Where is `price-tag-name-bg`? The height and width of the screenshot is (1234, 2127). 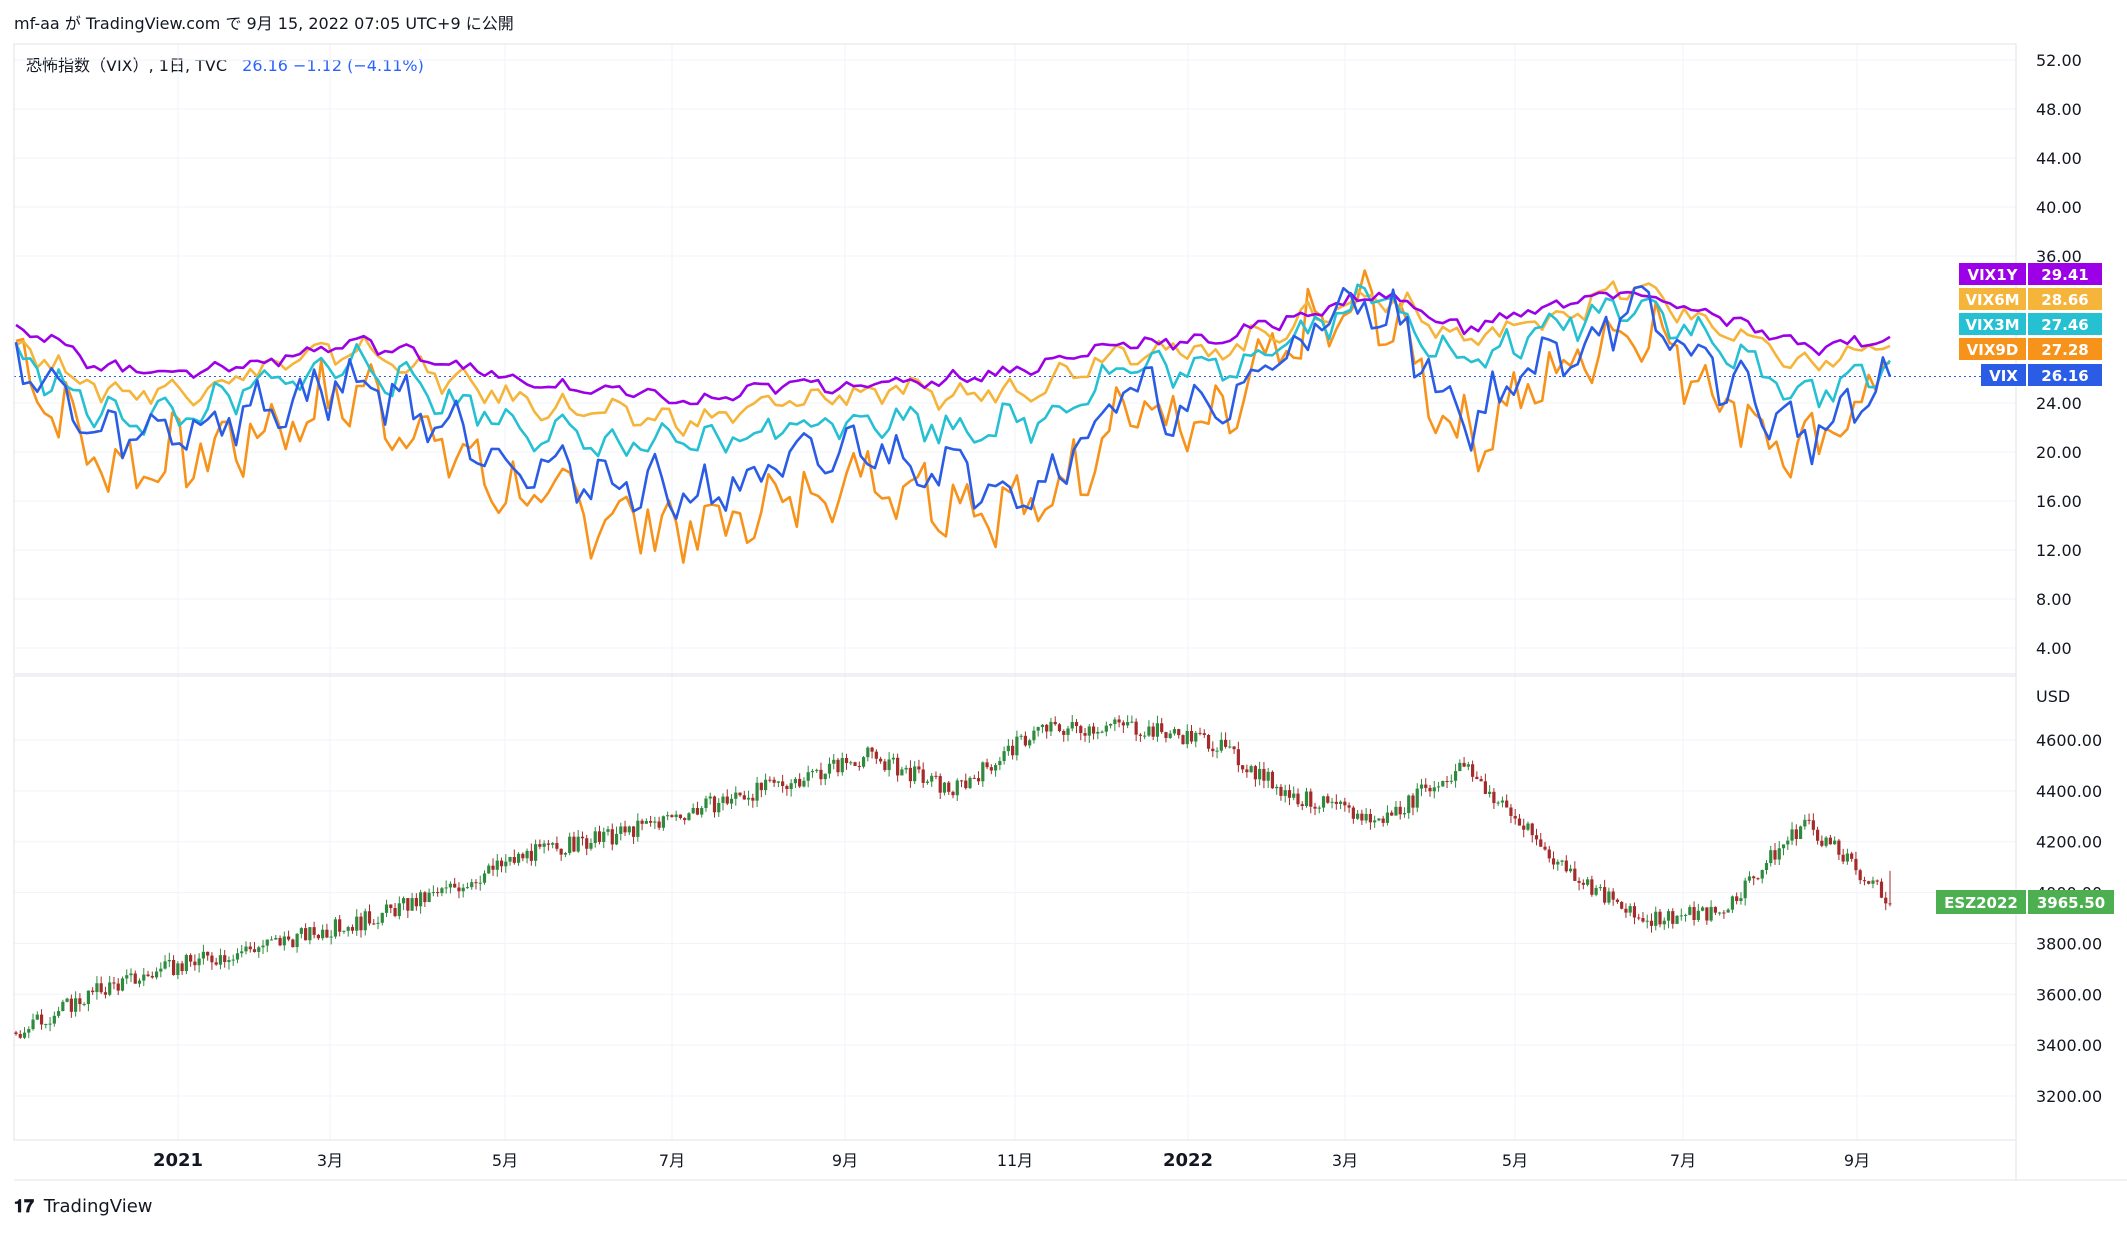 price-tag-name-bg is located at coordinates (2003, 375).